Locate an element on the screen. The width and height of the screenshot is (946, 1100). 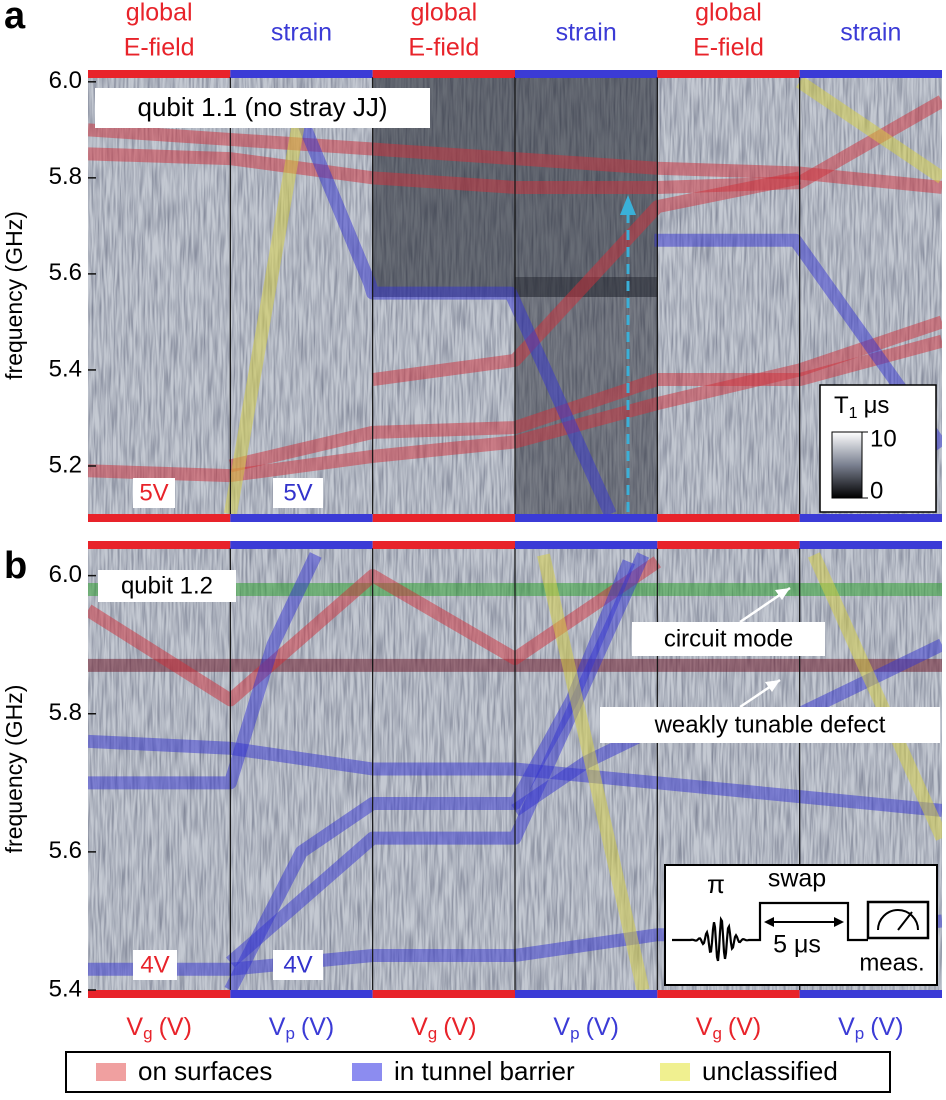
inset-measure: meas. is located at coordinates (891, 962).